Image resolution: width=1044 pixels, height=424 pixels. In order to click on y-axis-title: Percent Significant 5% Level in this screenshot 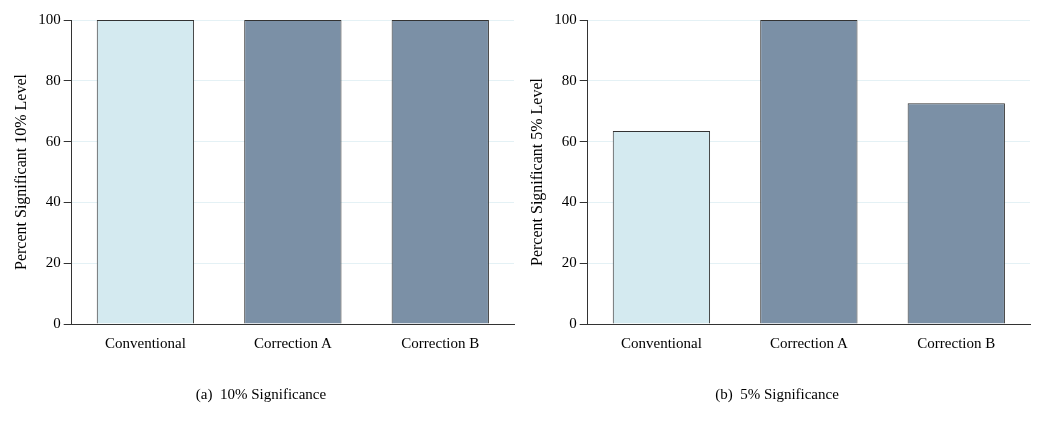, I will do `click(536, 171)`.